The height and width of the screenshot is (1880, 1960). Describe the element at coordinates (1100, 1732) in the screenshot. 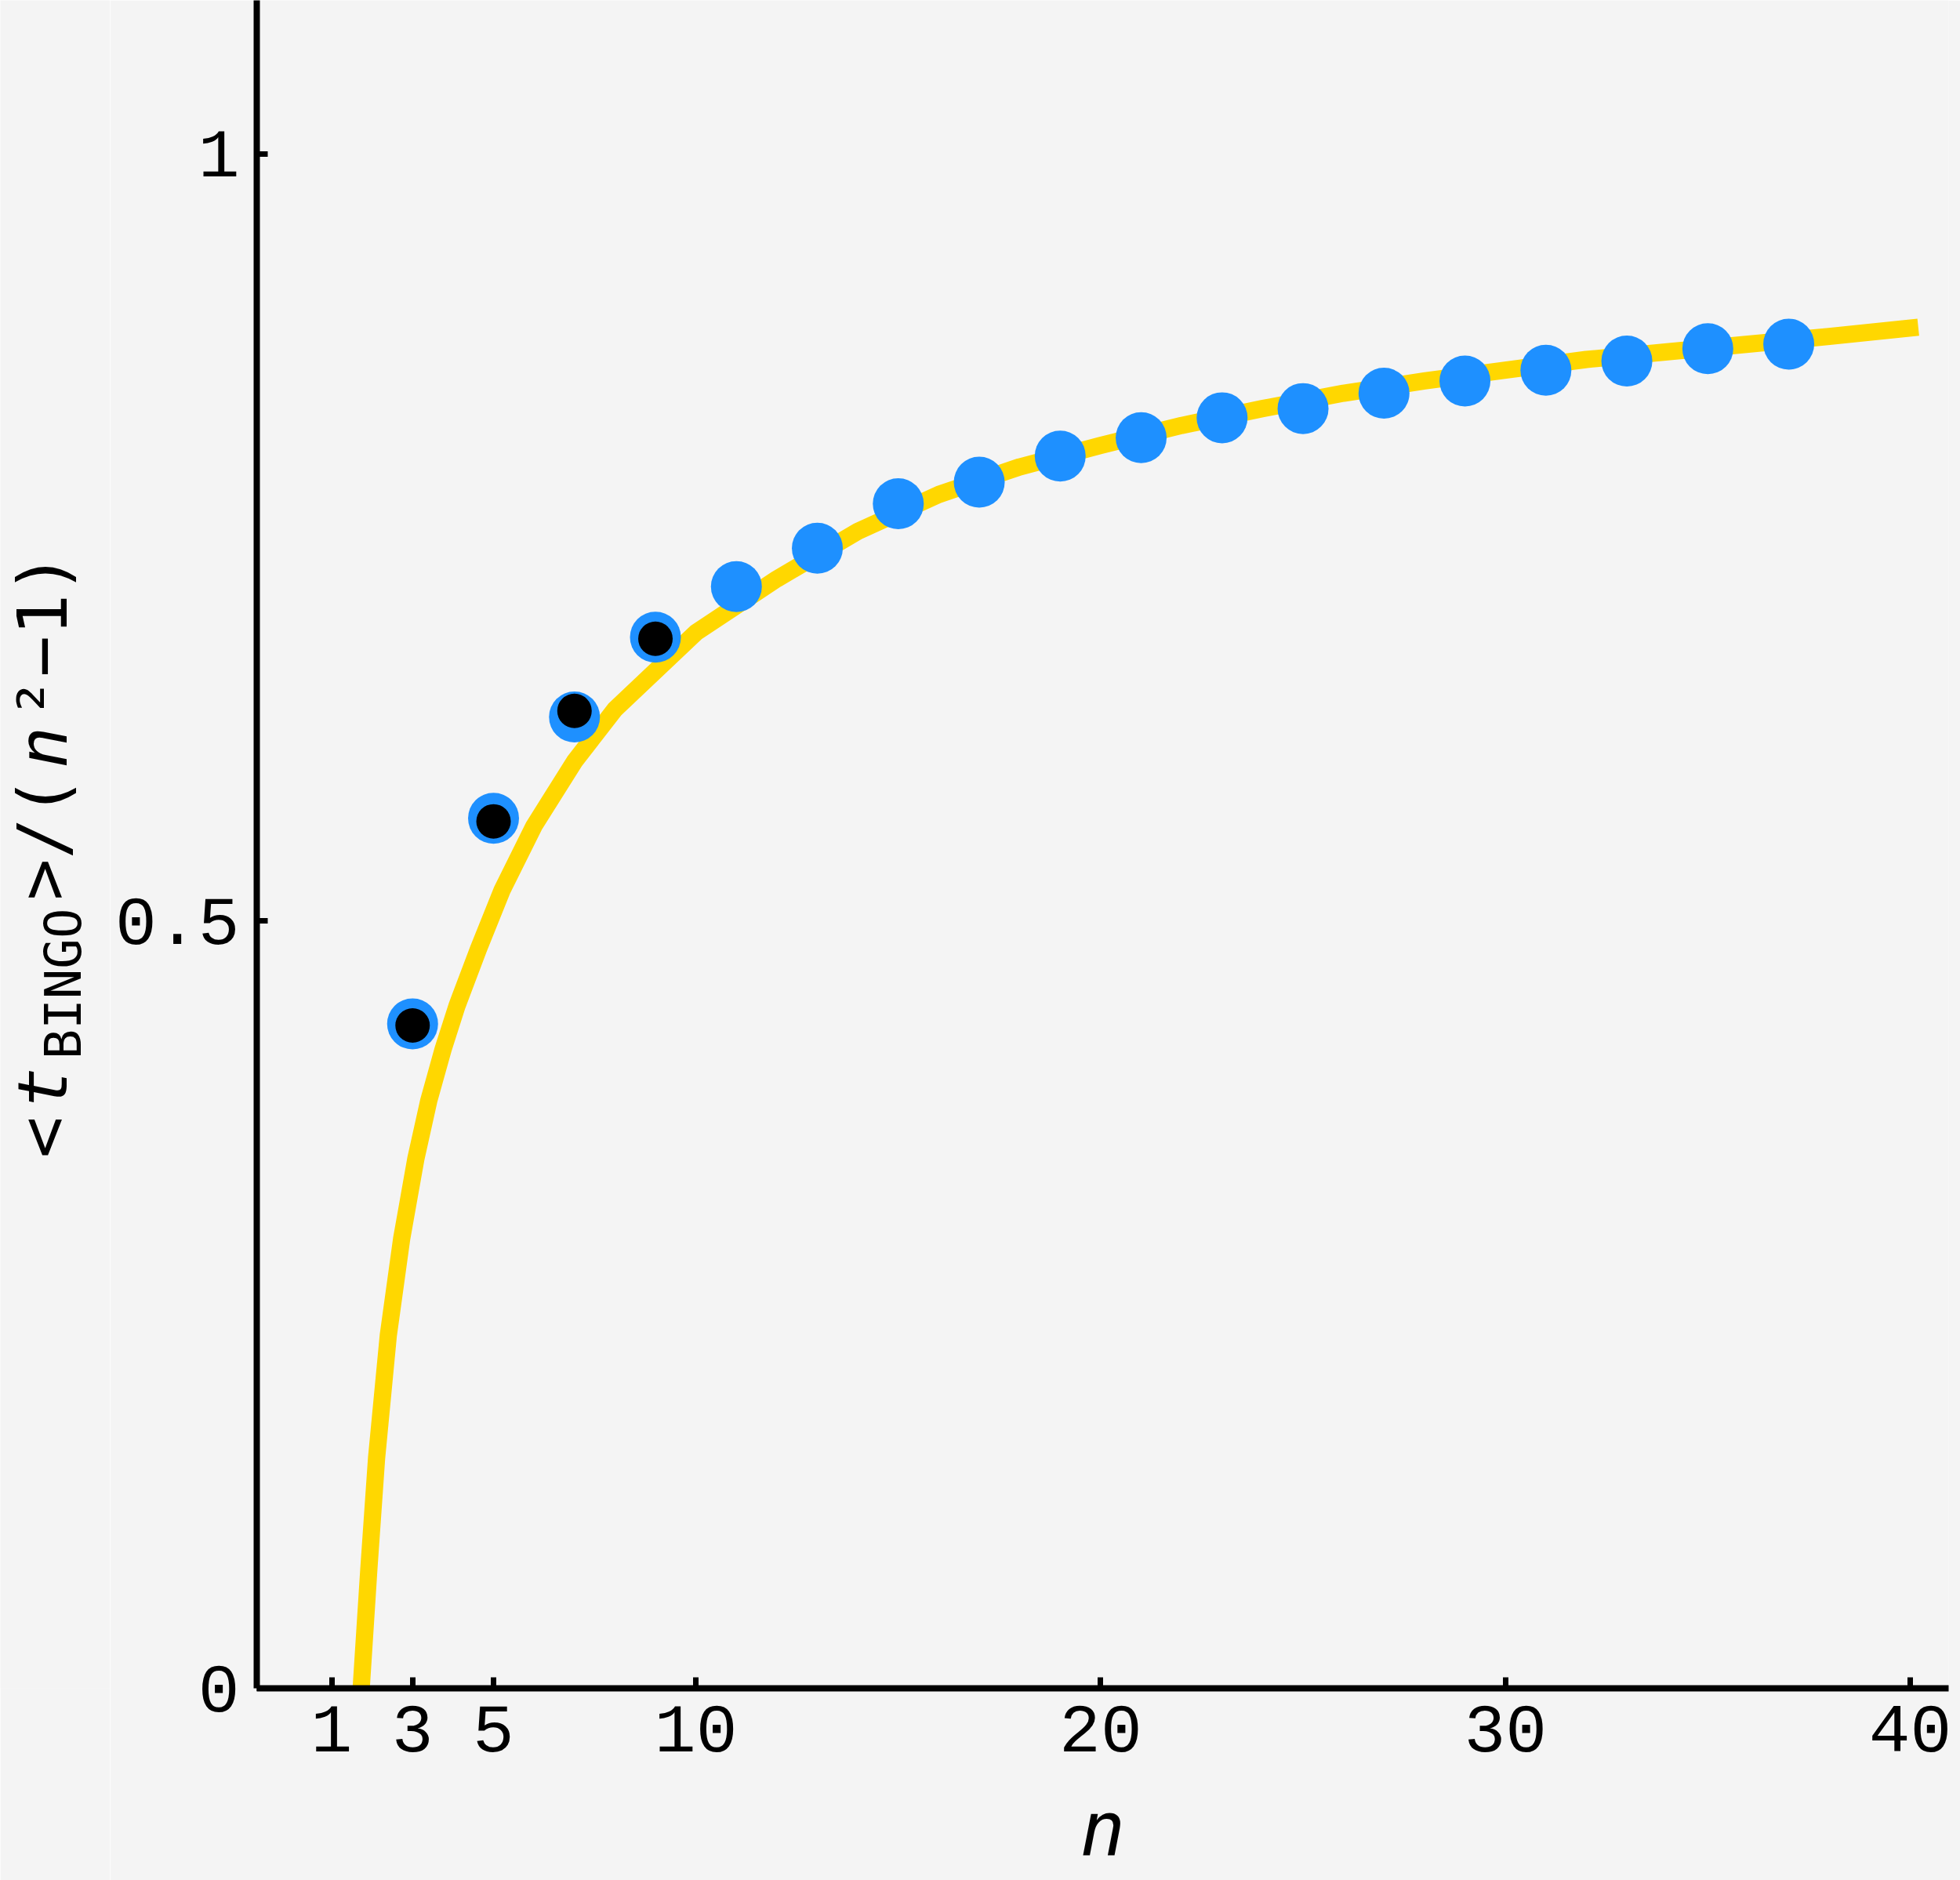

I see `x-tick-label: 20` at that location.